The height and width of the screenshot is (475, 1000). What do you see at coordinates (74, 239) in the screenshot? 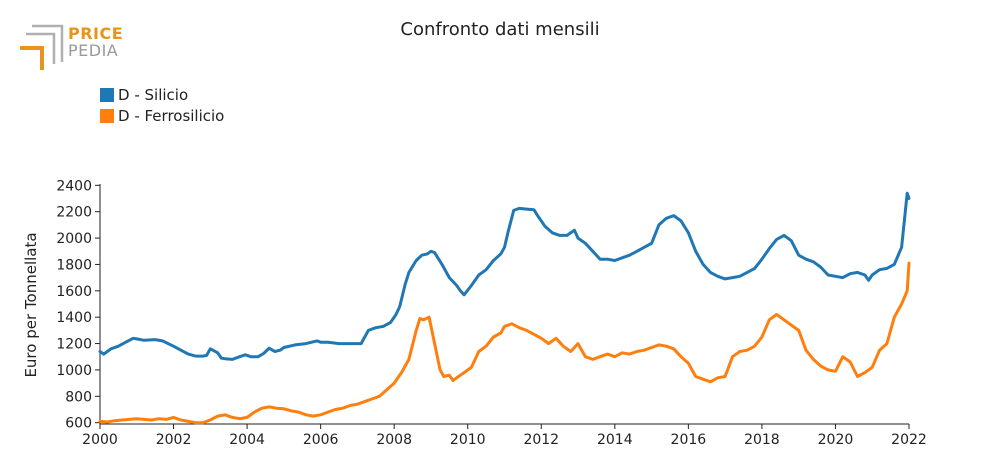
I see `y-tick-label: 2000` at bounding box center [74, 239].